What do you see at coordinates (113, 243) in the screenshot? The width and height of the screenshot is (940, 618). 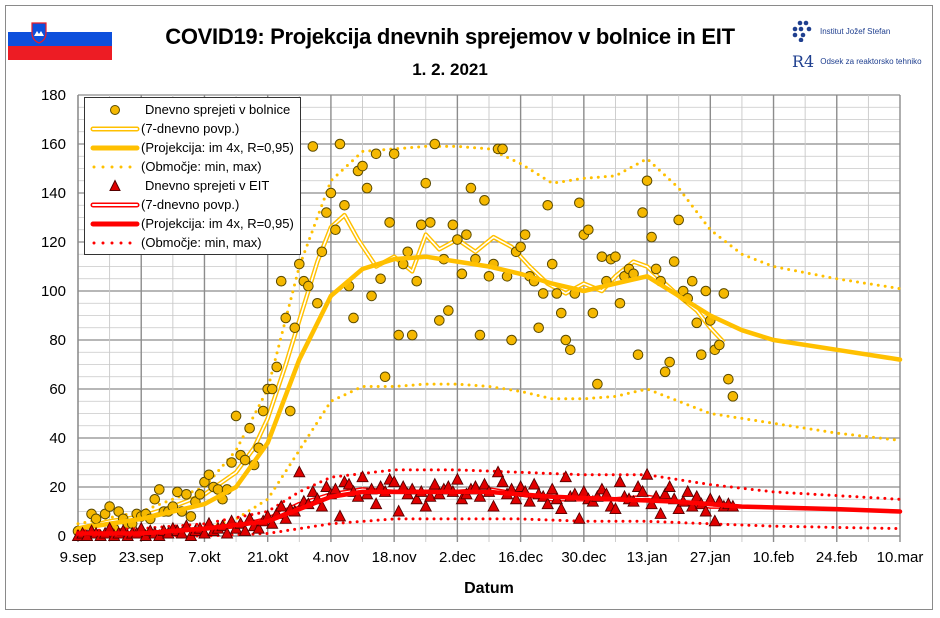 I see `legend-symbol-dotted-eit` at bounding box center [113, 243].